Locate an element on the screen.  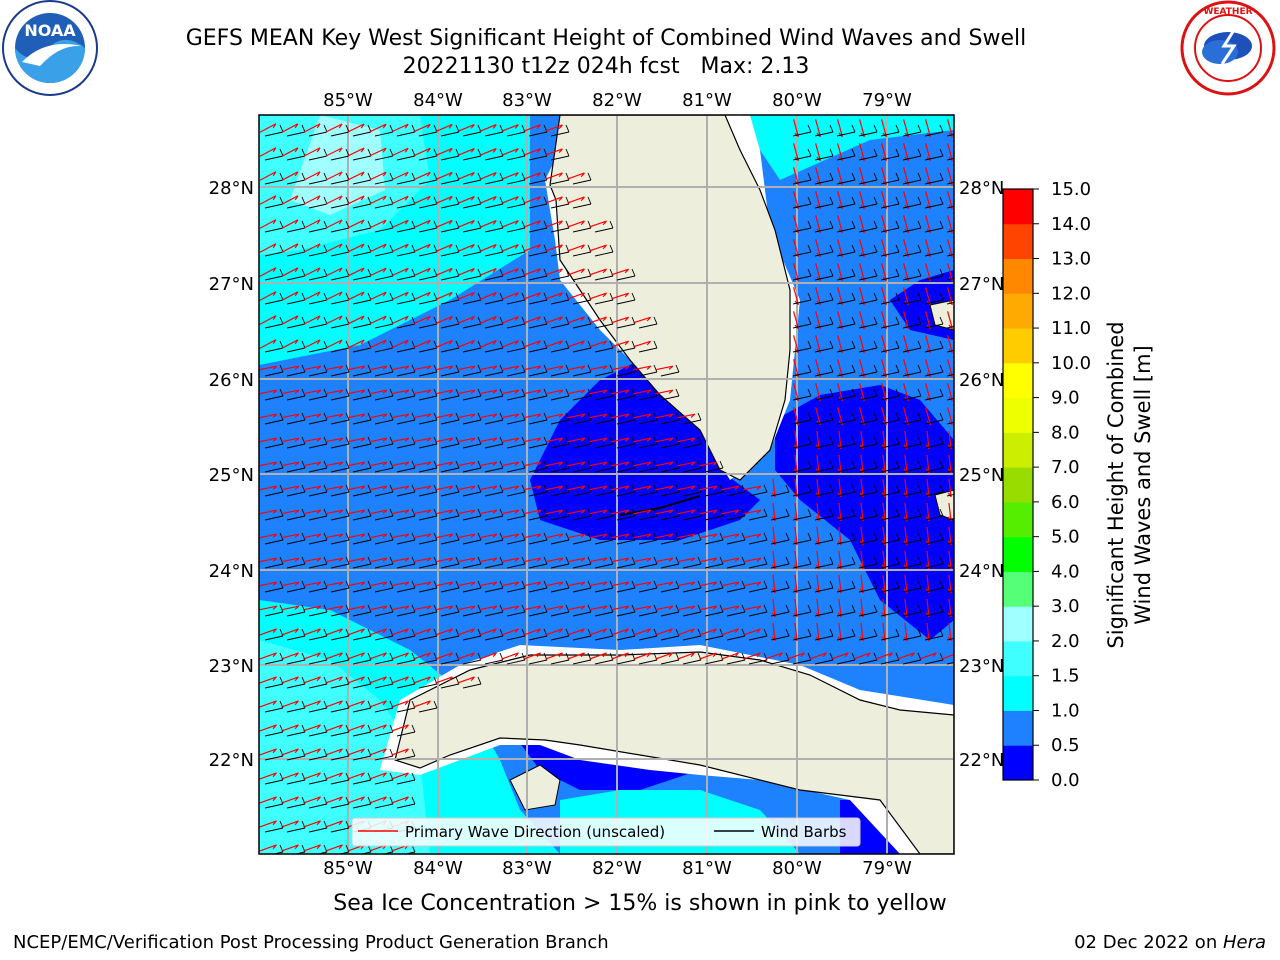
colorbar-tick-label: 11.0 is located at coordinates (1071, 328).